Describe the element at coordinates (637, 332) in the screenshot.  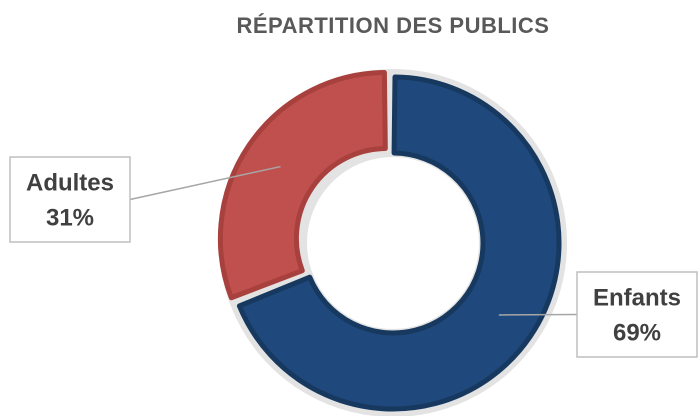
I see `data-label-value: 69%` at that location.